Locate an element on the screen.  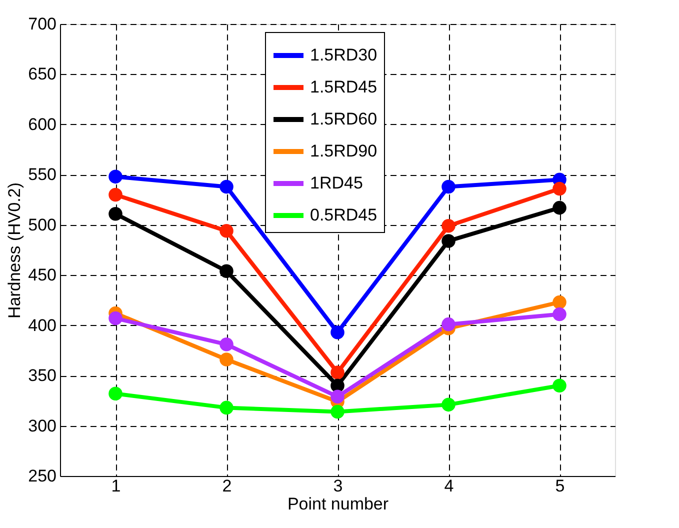
x-tick-label: 4 is located at coordinates (449, 486).